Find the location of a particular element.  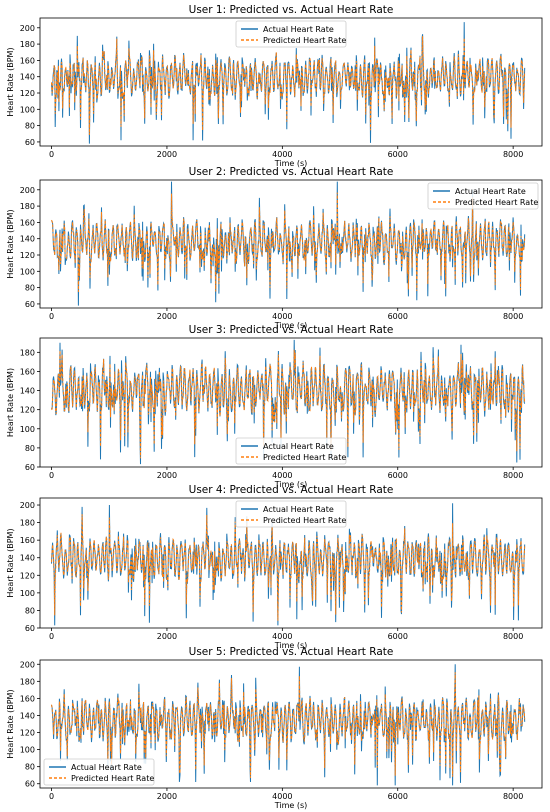

chart-title: User 4: Predicted vs. Actual Heart Rate is located at coordinates (291, 490).